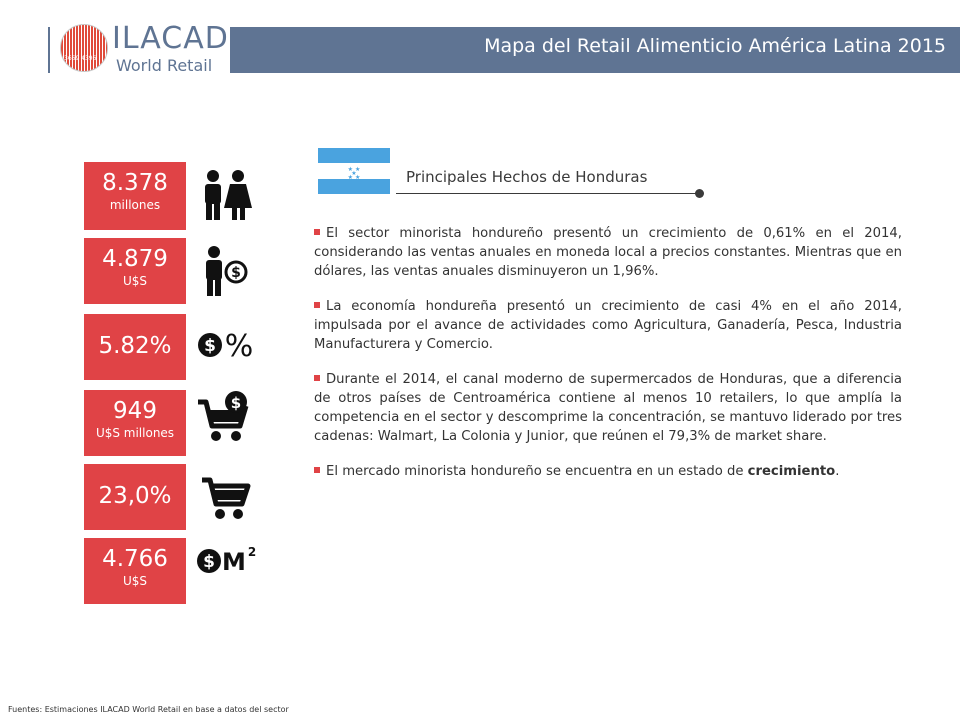  What do you see at coordinates (226, 498) in the screenshot?
I see `cart-icon` at bounding box center [226, 498].